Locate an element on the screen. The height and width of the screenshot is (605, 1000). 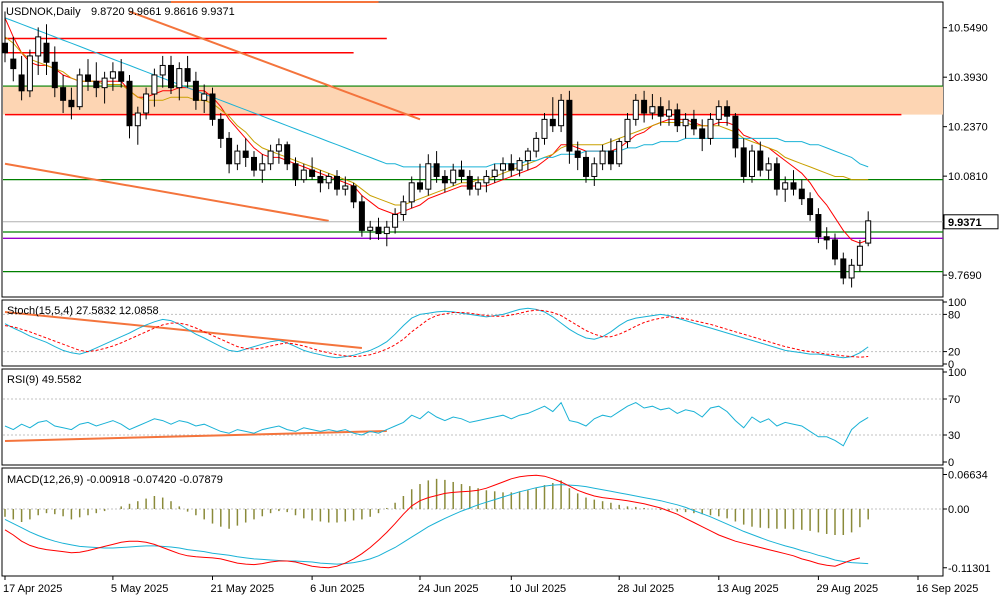
y-tick-label: 0.00 is located at coordinates (958, 510).